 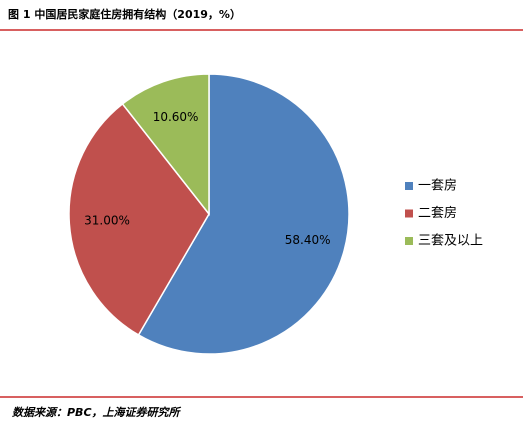 What do you see at coordinates (176, 117) in the screenshot?
I see `data-label: 10.60%` at bounding box center [176, 117].